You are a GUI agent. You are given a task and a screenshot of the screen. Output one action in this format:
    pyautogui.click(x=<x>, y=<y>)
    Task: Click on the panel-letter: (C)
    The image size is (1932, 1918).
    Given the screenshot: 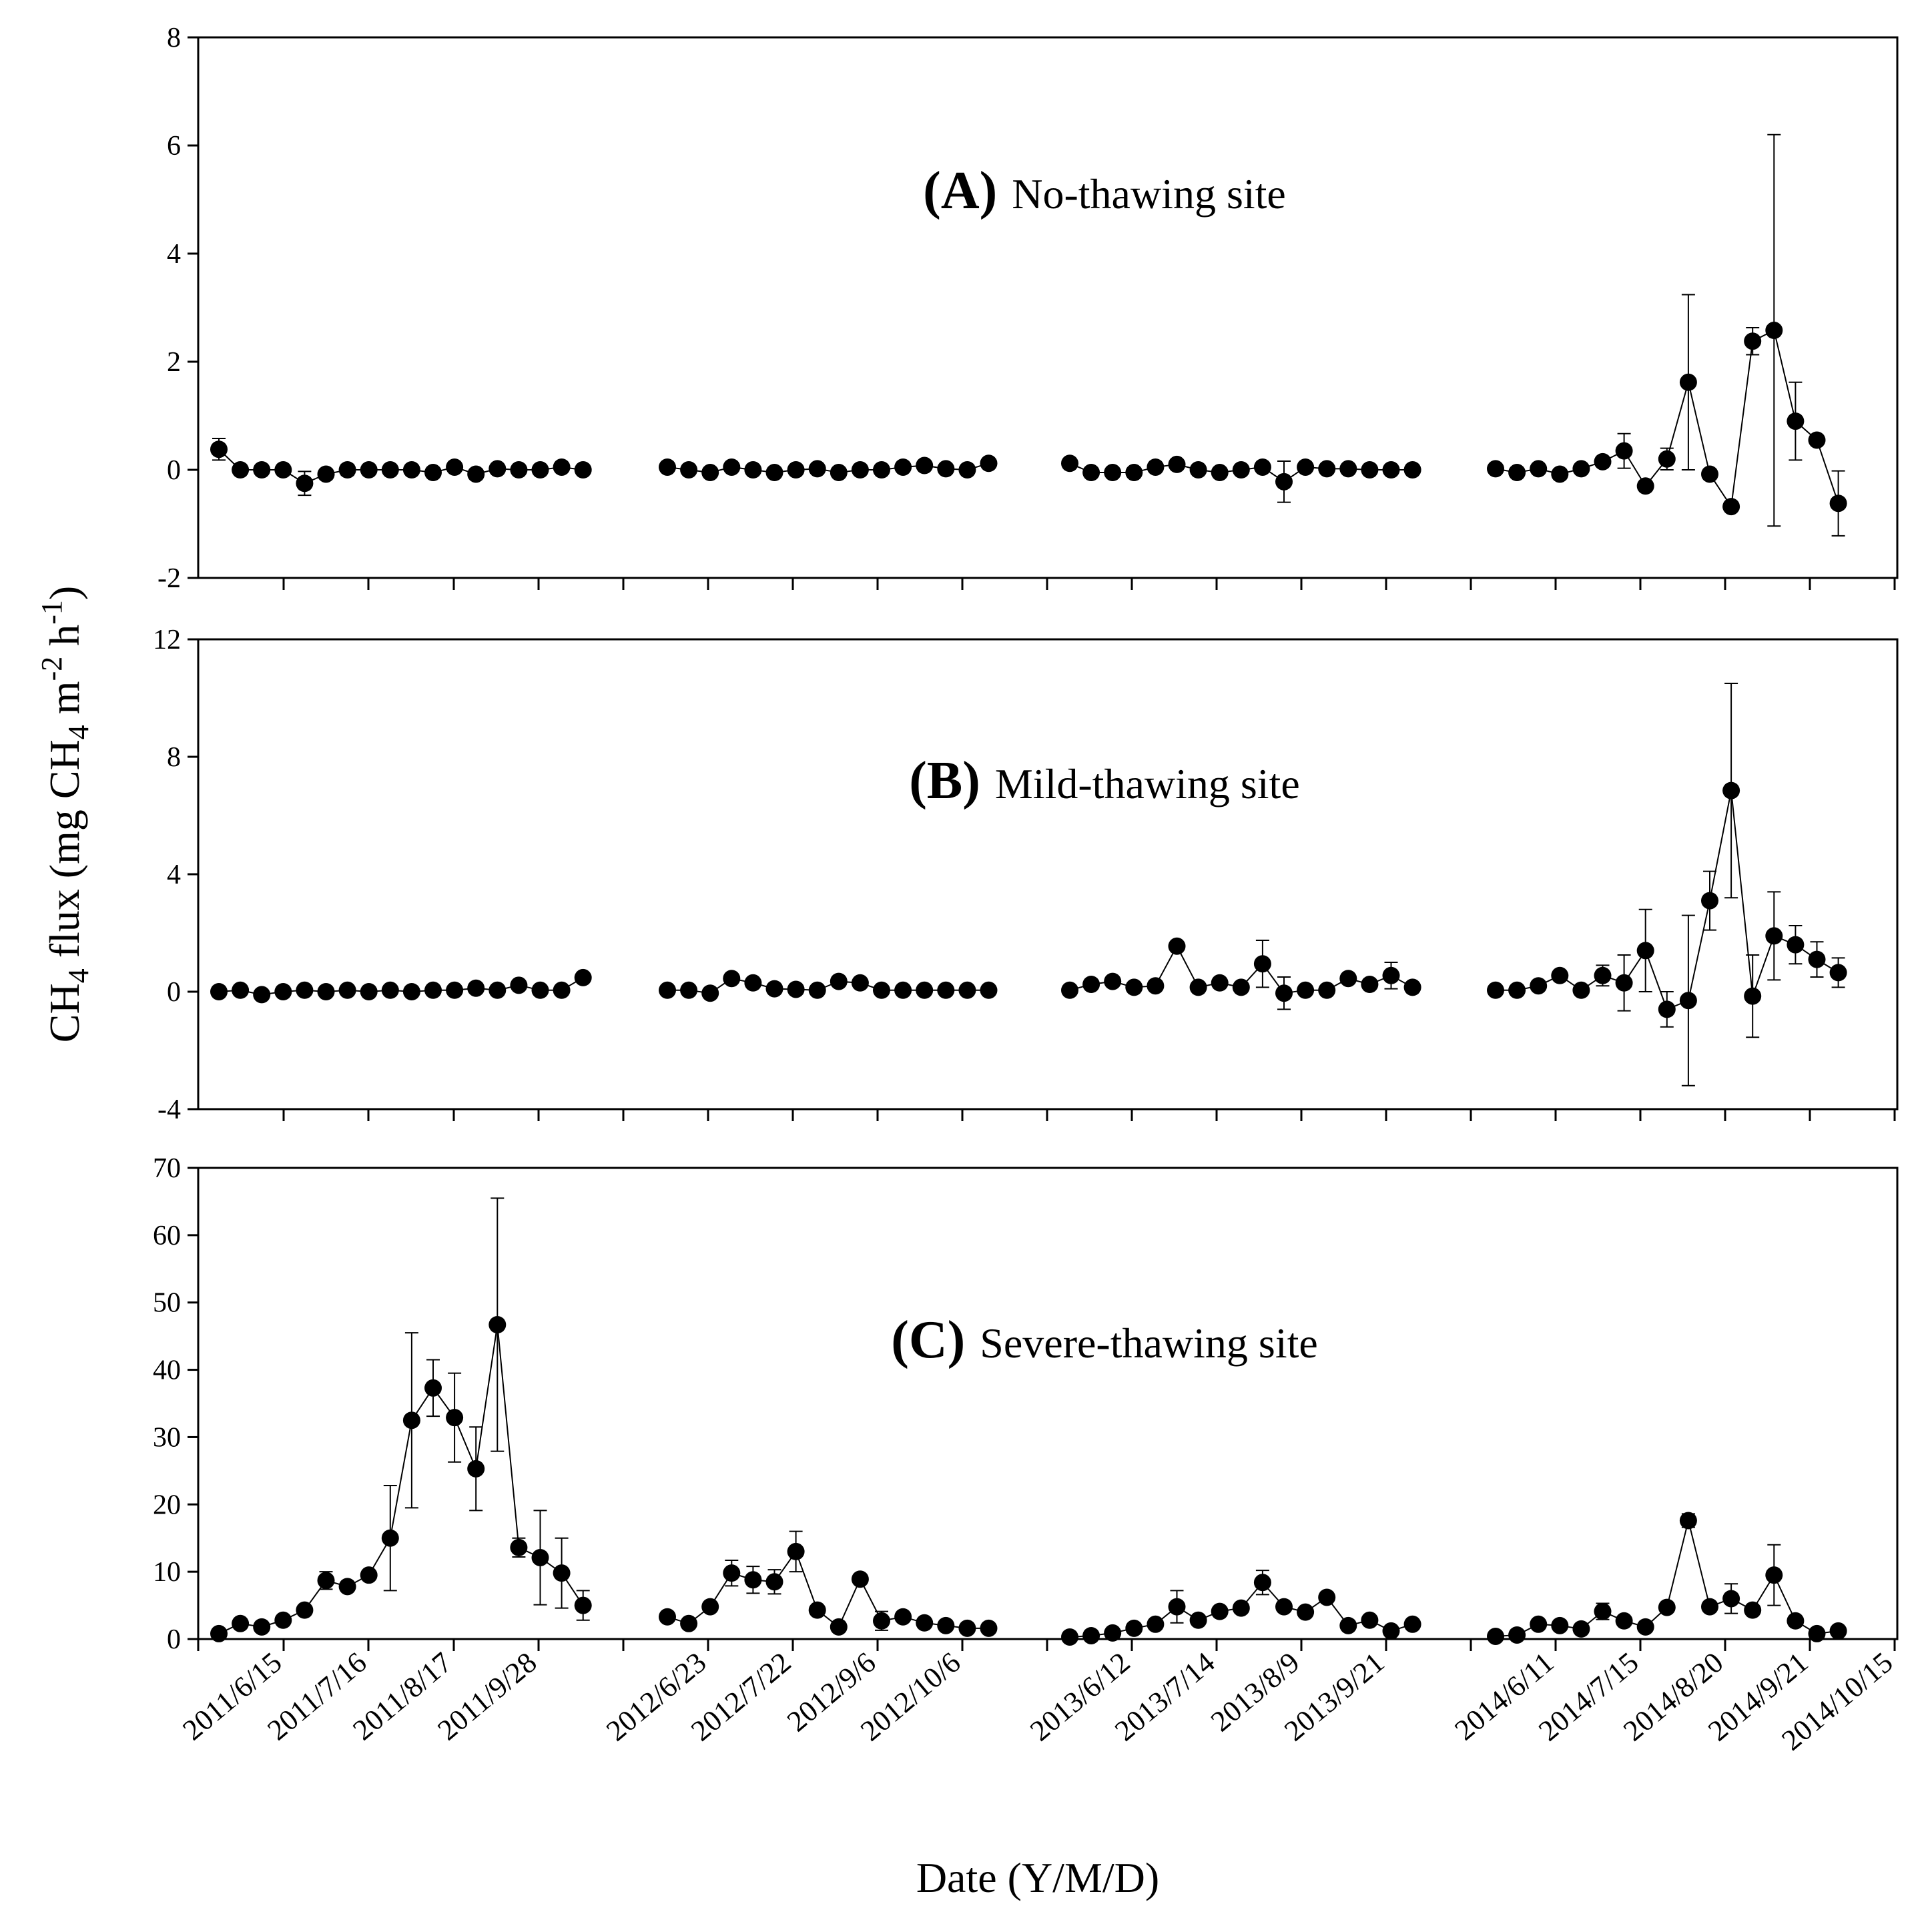 What is the action you would take?
    pyautogui.click(x=928, y=1340)
    